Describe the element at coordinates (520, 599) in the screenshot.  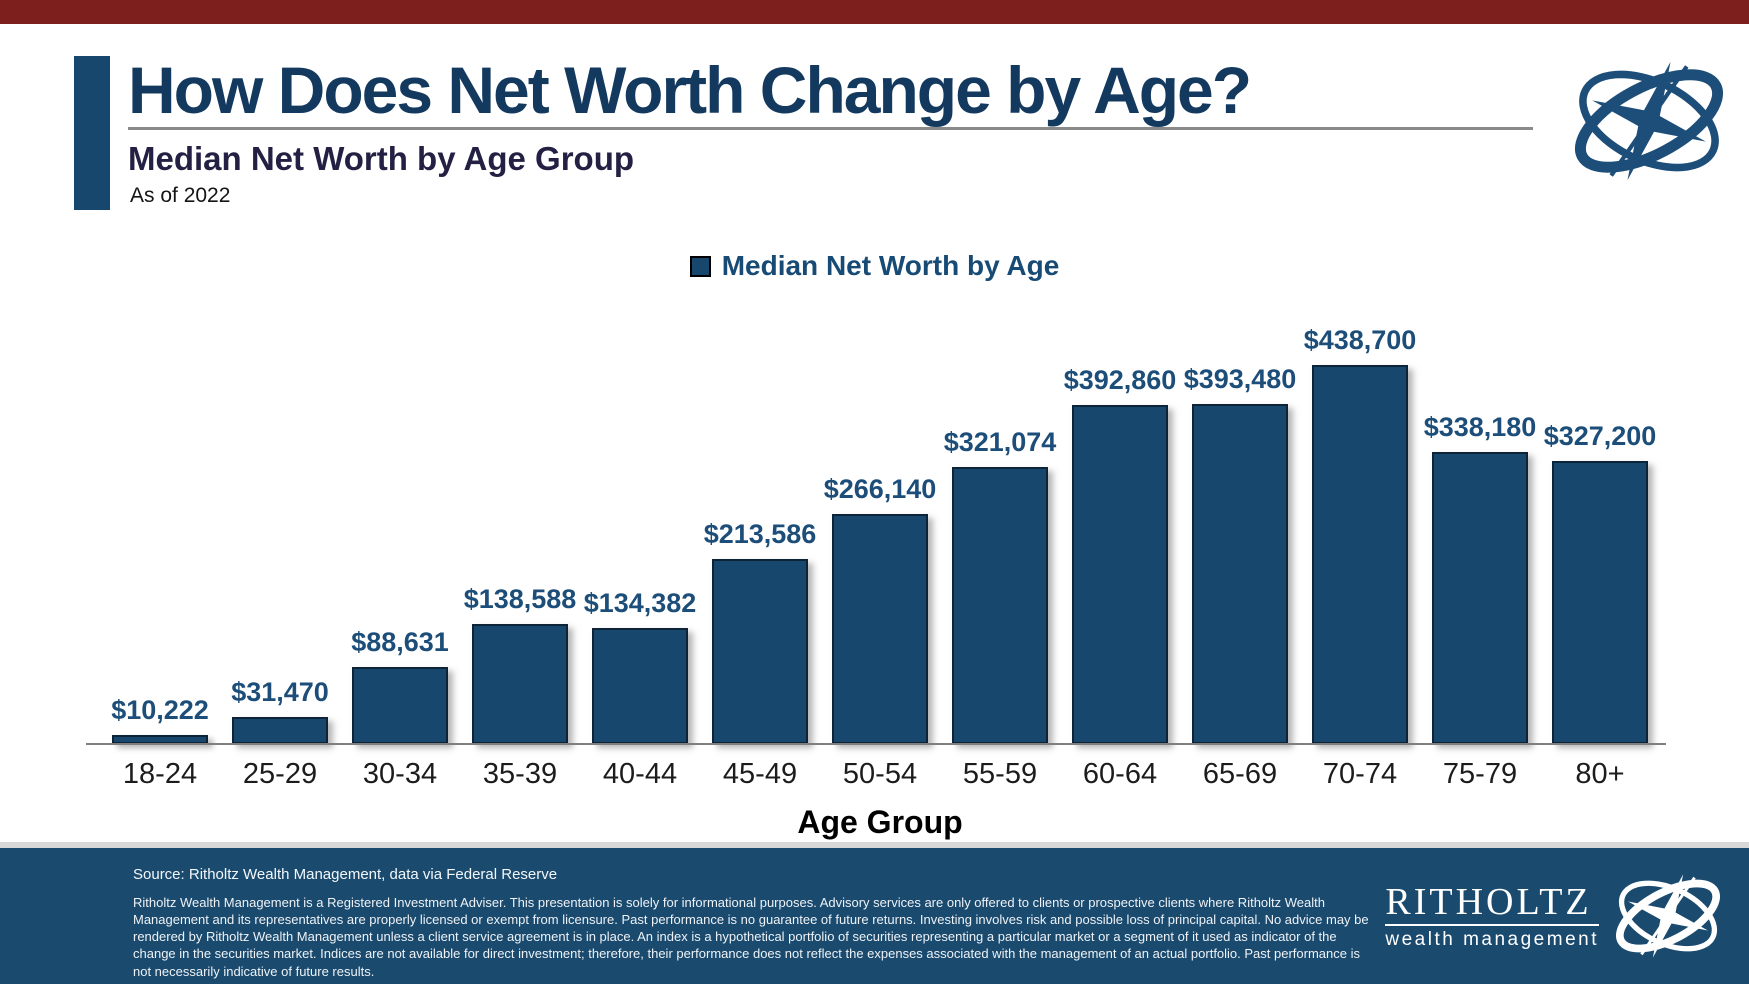
I see `bar-value-label: $138,588` at that location.